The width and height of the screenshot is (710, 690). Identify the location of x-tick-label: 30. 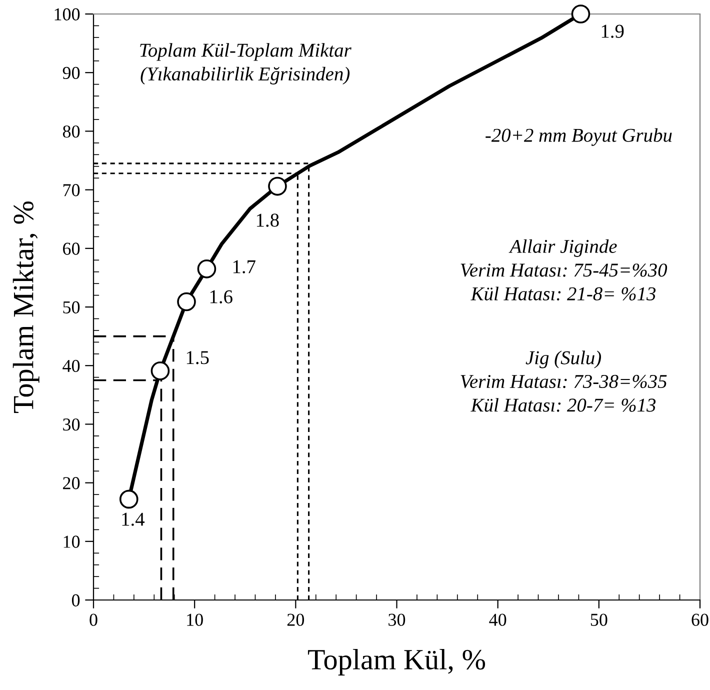
(397, 620).